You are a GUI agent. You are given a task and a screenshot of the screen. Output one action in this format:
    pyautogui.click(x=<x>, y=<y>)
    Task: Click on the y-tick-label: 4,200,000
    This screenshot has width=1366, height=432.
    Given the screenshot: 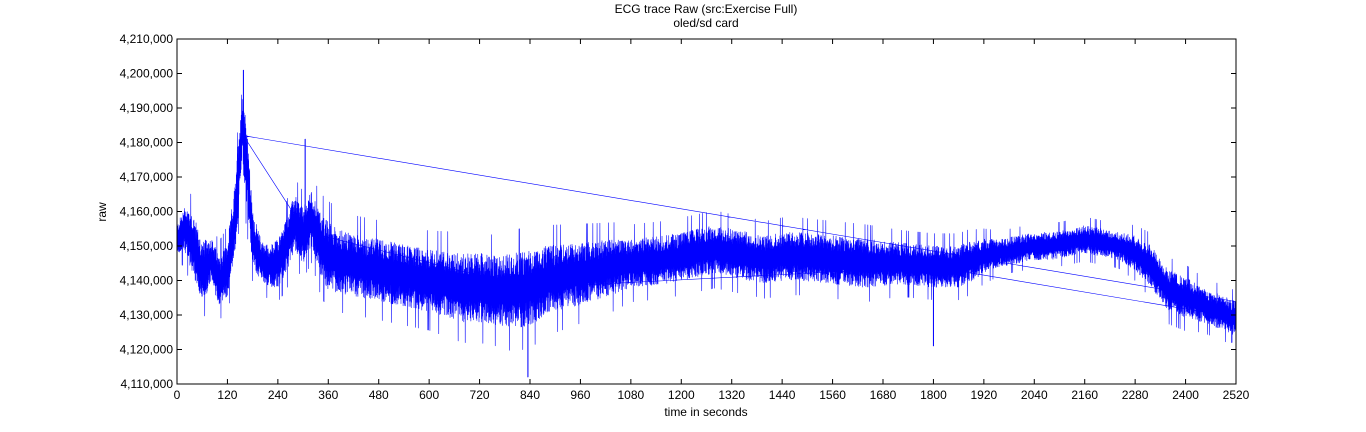 What is the action you would take?
    pyautogui.click(x=147, y=74)
    